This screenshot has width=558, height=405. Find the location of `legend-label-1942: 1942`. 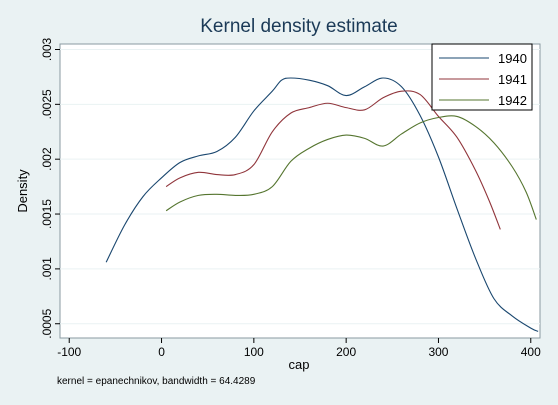

legend-label-1942: 1942 is located at coordinates (512, 100).